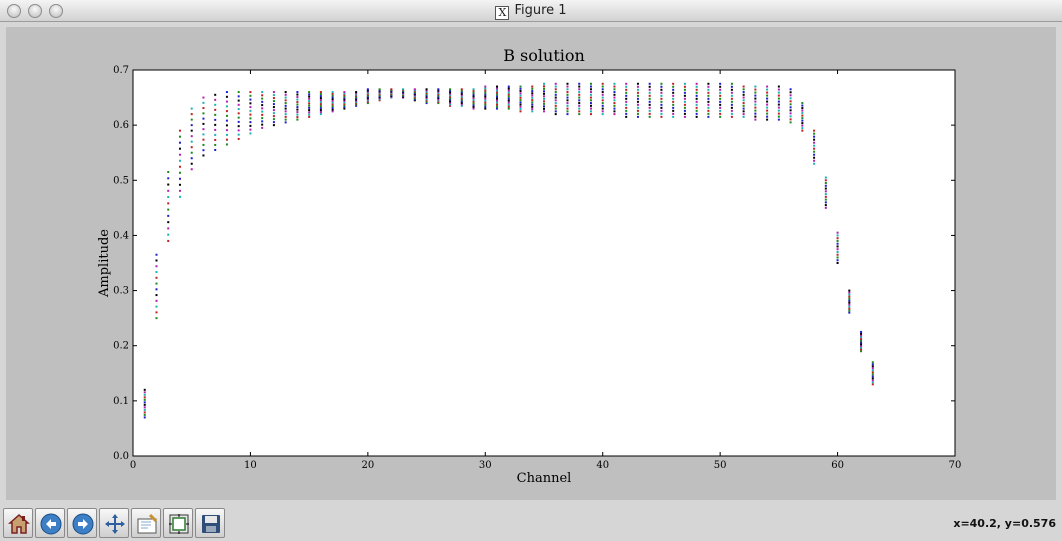 The image size is (1062, 541). Describe the element at coordinates (121, 346) in the screenshot. I see `y-tick-label: 0.2` at that location.